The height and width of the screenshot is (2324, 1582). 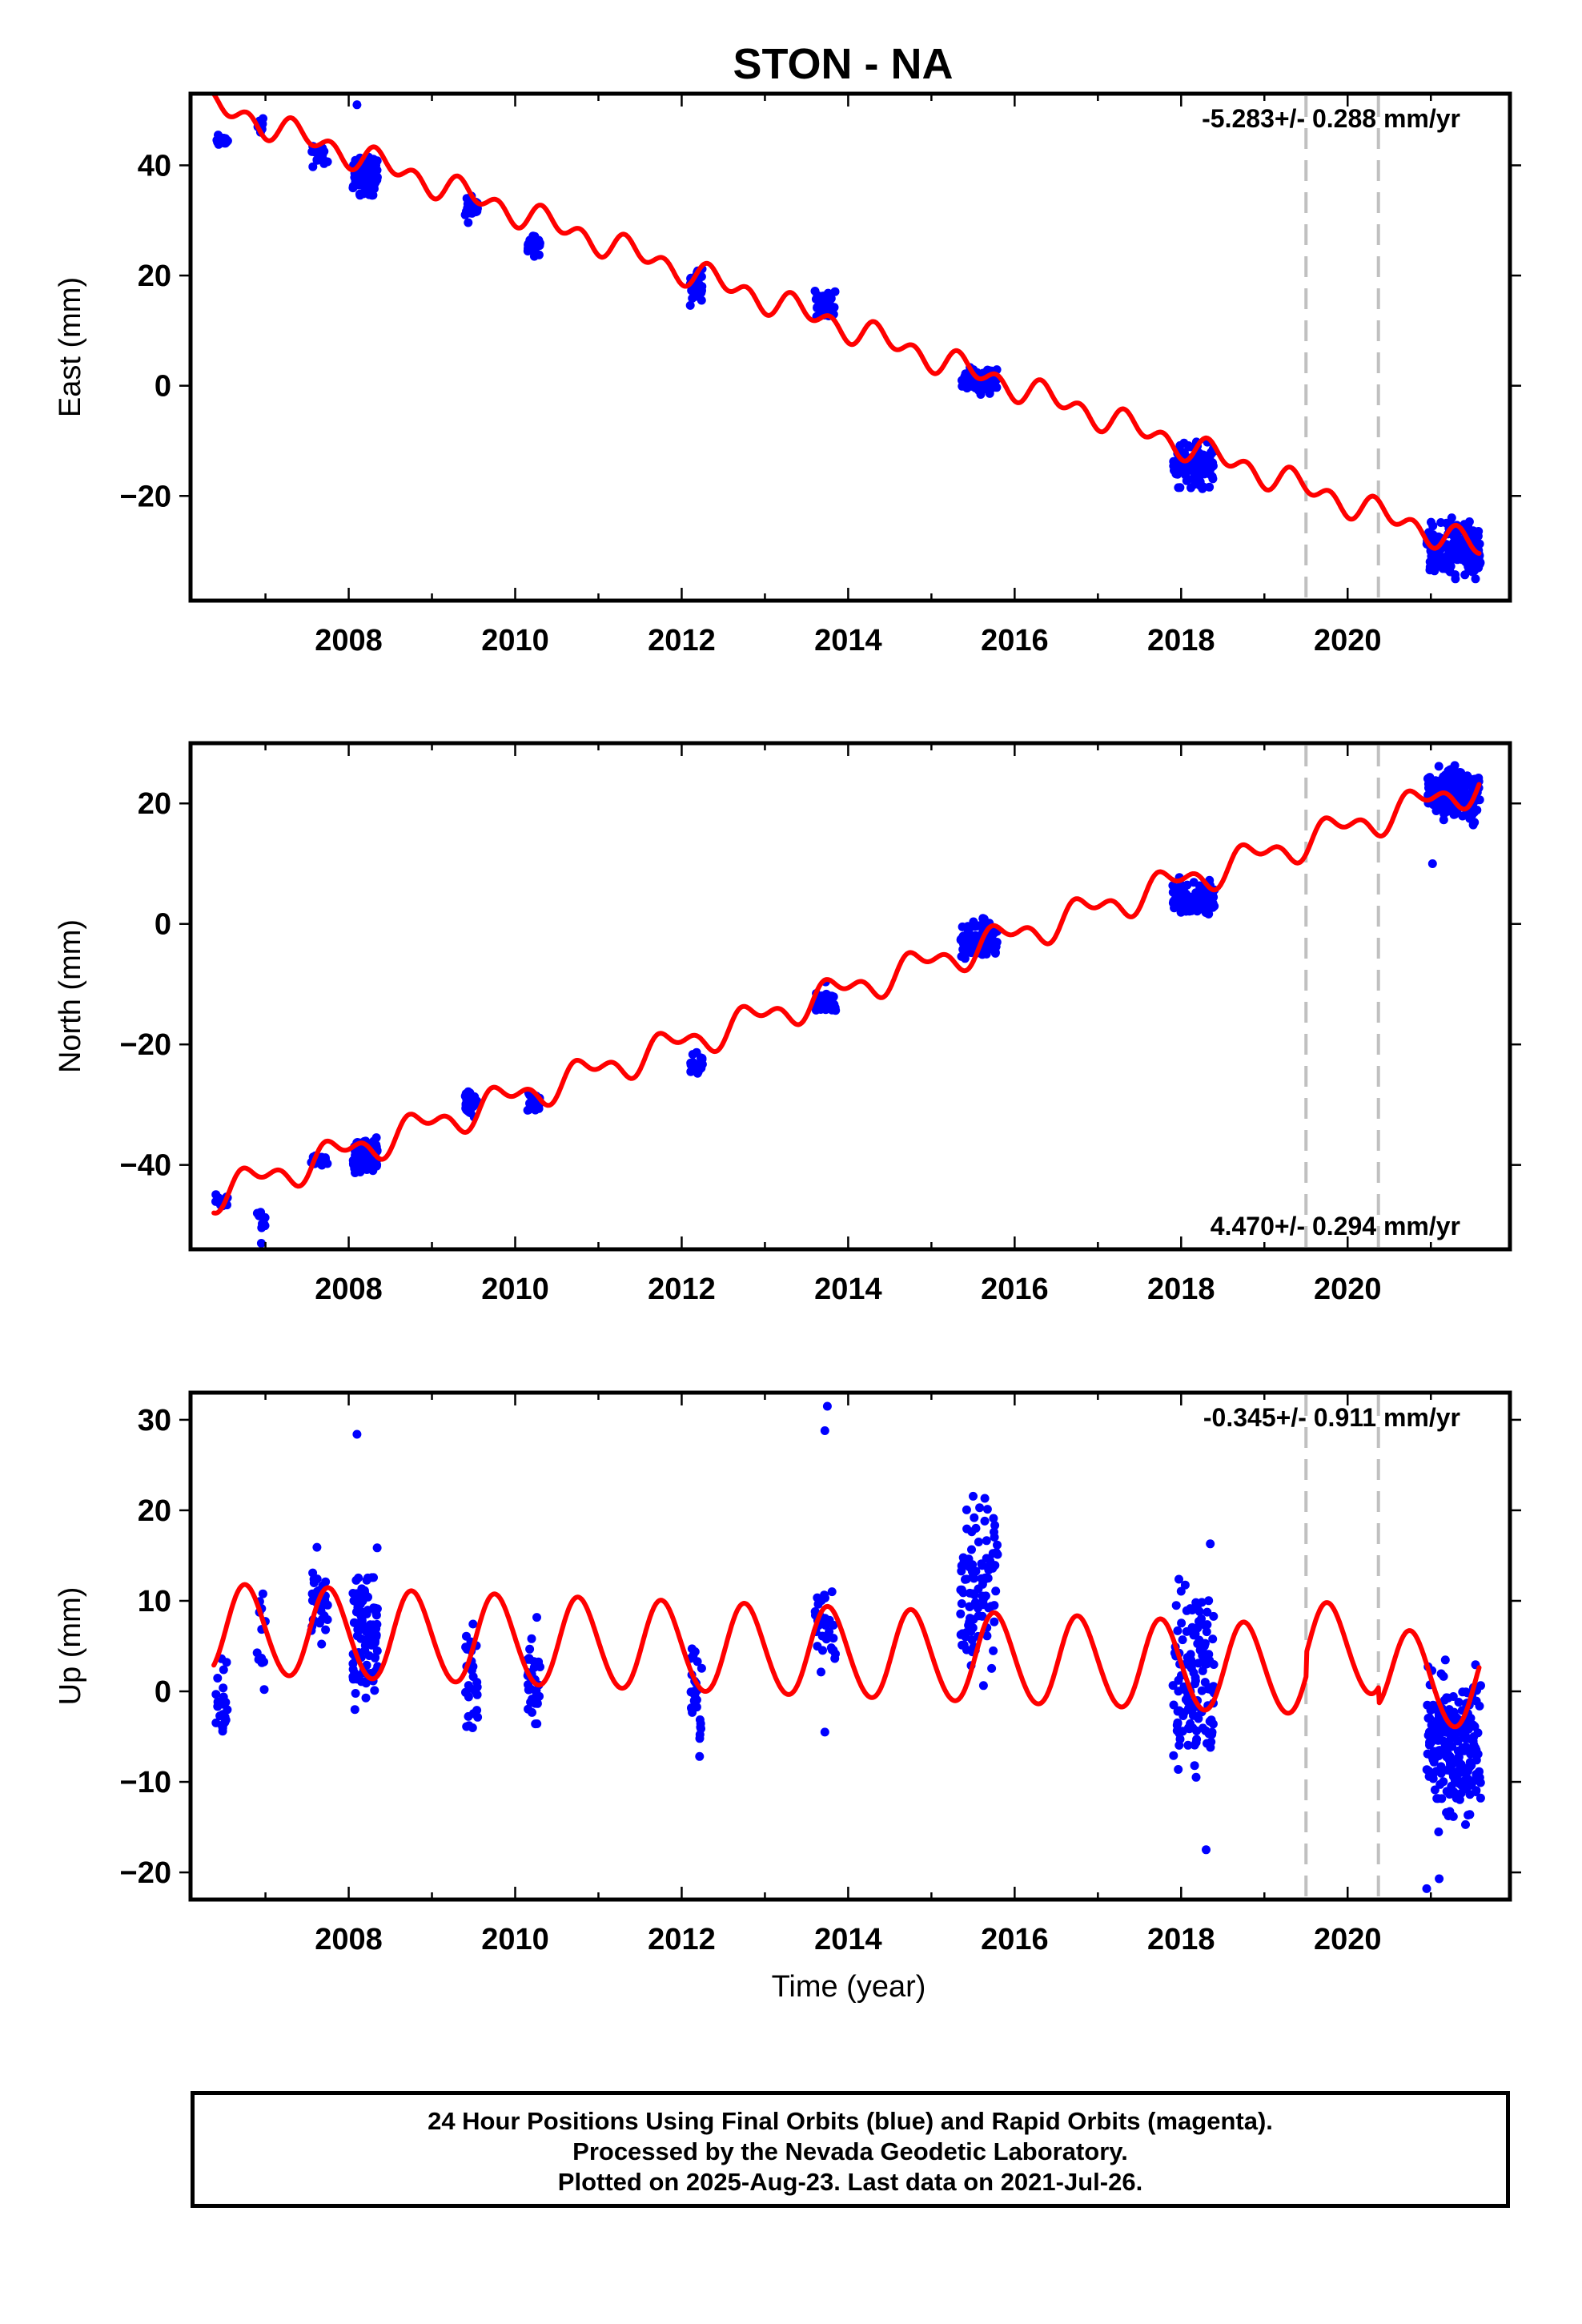 I want to click on up-x-tick-label: 2008, so click(x=349, y=1940).